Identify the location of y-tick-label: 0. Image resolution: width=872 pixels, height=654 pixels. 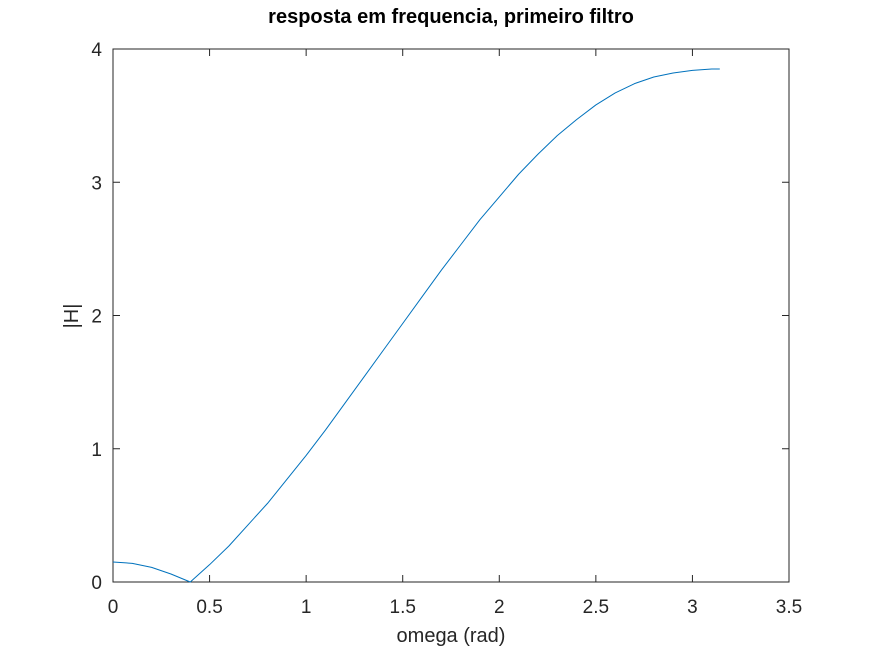
(96, 583).